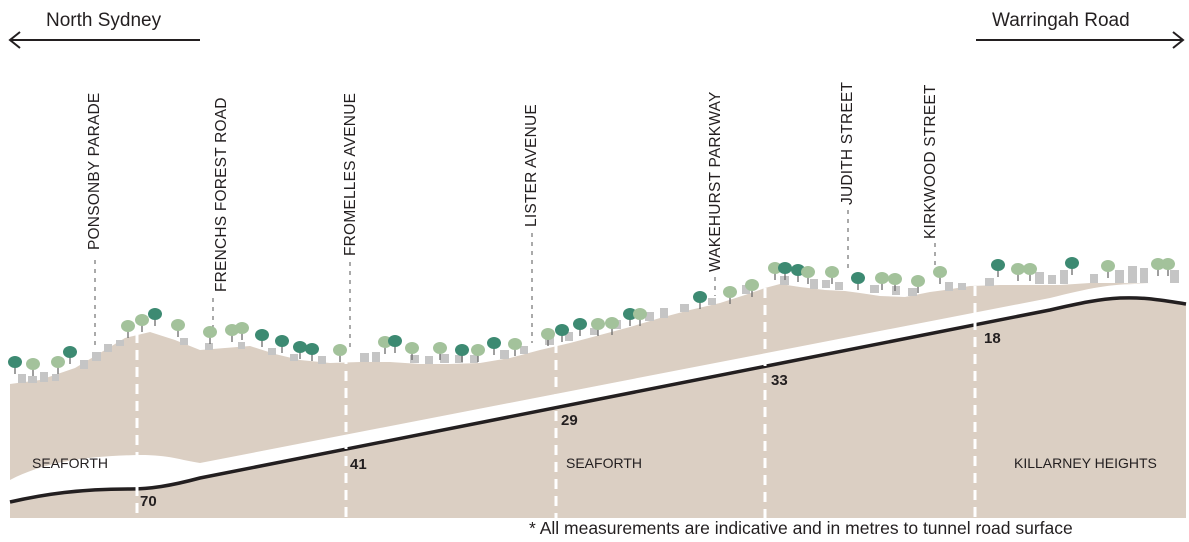 The image size is (1189, 542). What do you see at coordinates (930, 161) in the screenshot?
I see `street-label-kirkwood-street: KIRKWOOD STREET` at bounding box center [930, 161].